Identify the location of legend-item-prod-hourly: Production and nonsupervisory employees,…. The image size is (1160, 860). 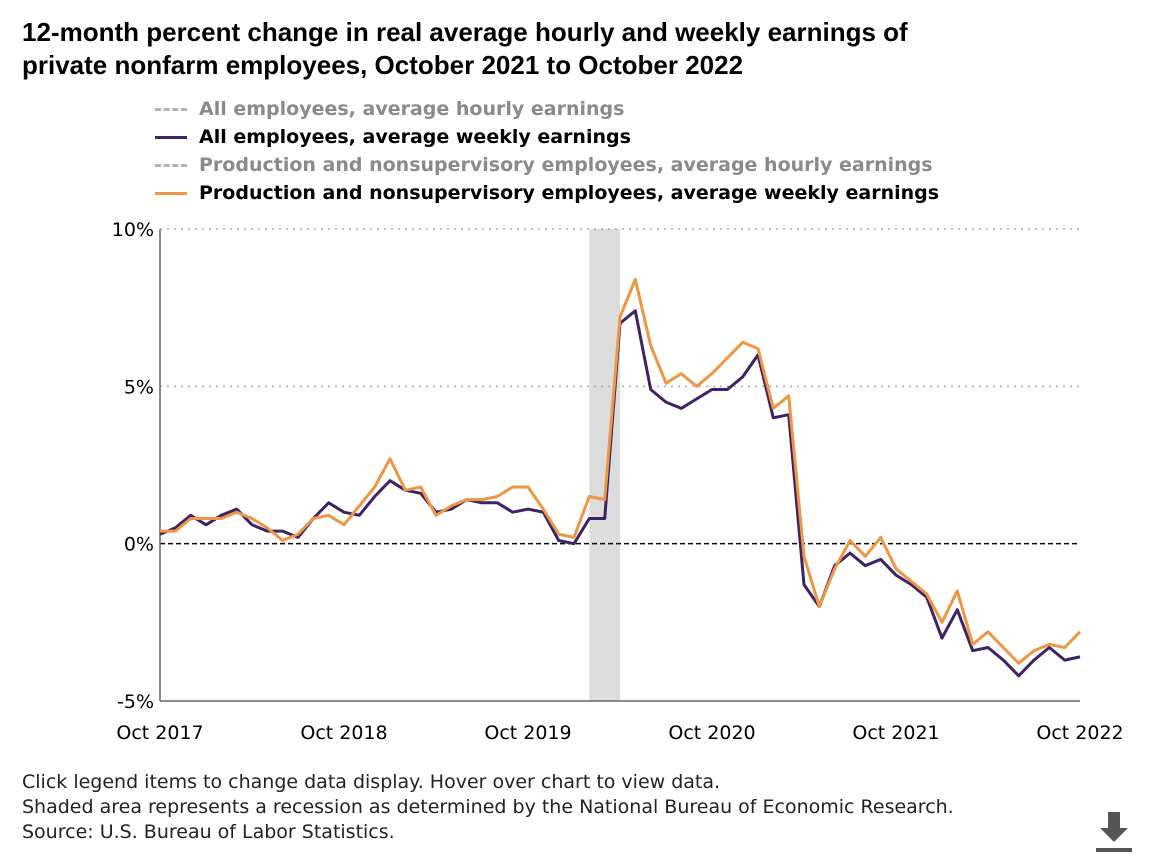
(605, 165).